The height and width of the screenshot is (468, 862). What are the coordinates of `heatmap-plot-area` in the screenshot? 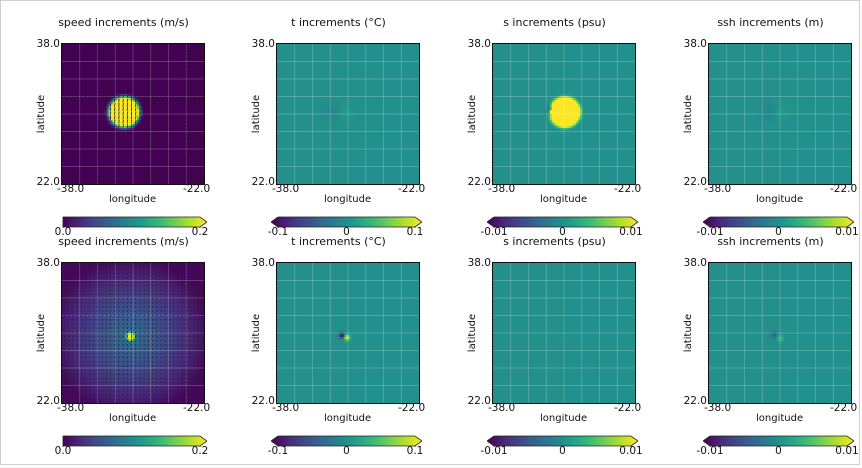 It's located at (133, 114).